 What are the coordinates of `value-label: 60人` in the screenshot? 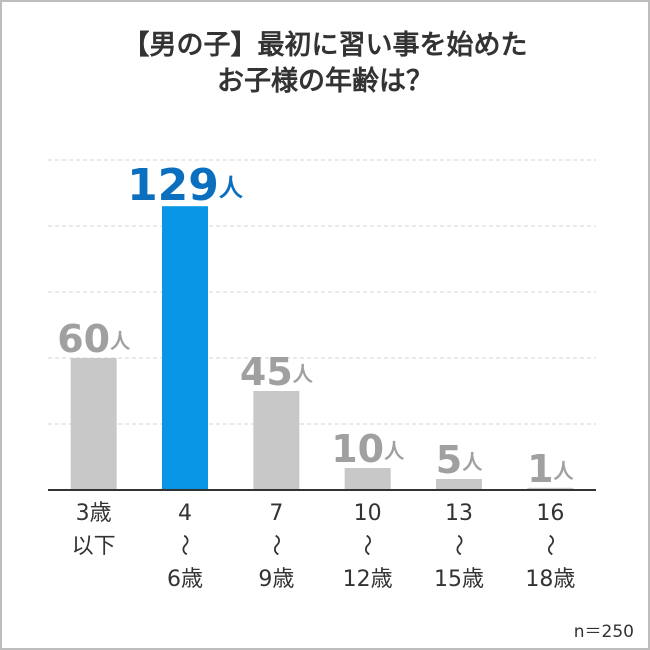 It's located at (94, 339).